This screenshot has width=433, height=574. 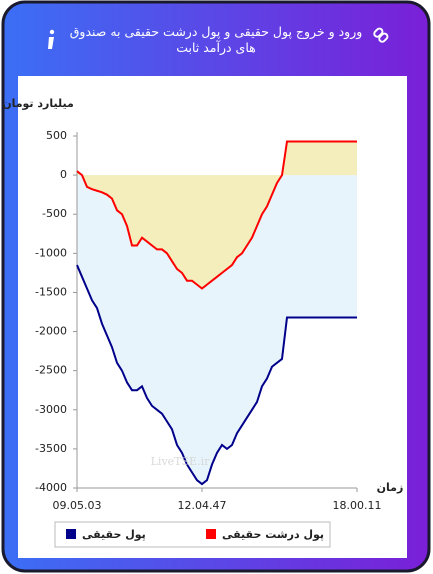 What do you see at coordinates (77, 505) in the screenshot?
I see `x-tick-label: 09.05.03` at bounding box center [77, 505].